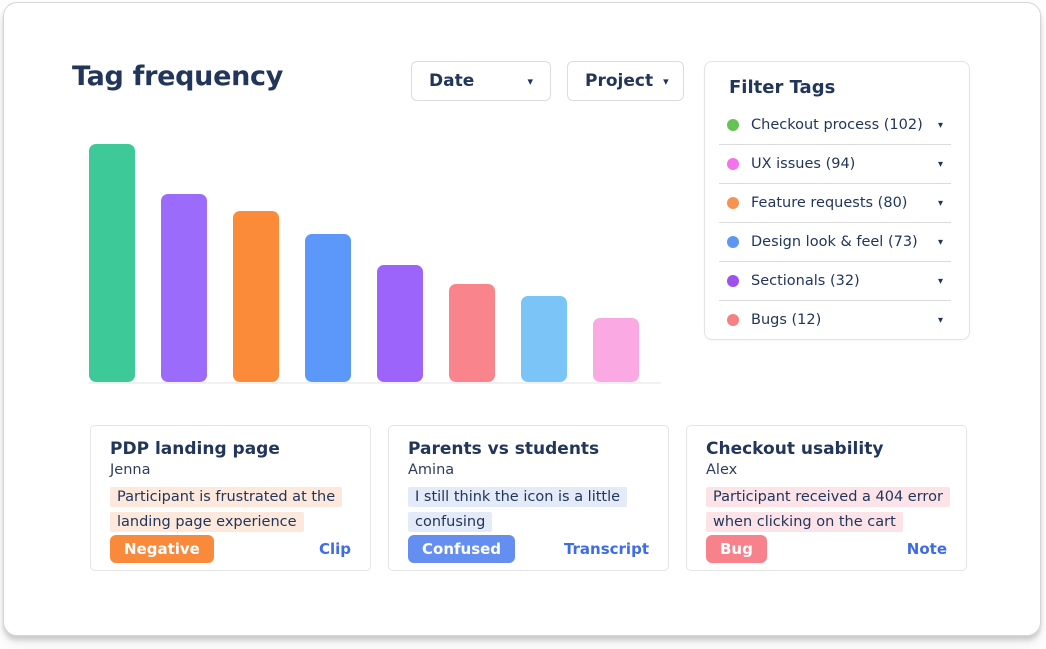  What do you see at coordinates (504, 449) in the screenshot?
I see `card-title: Parents vs students` at bounding box center [504, 449].